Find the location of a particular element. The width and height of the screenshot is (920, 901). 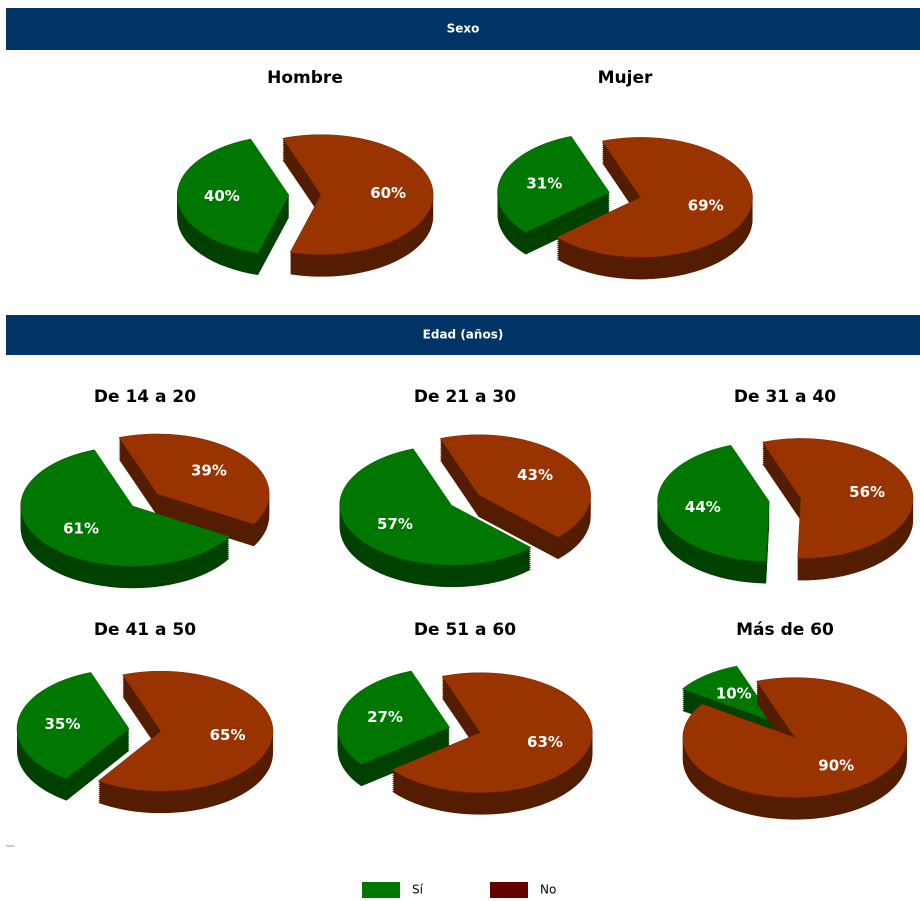

section-title: Sexo is located at coordinates (463, 29).